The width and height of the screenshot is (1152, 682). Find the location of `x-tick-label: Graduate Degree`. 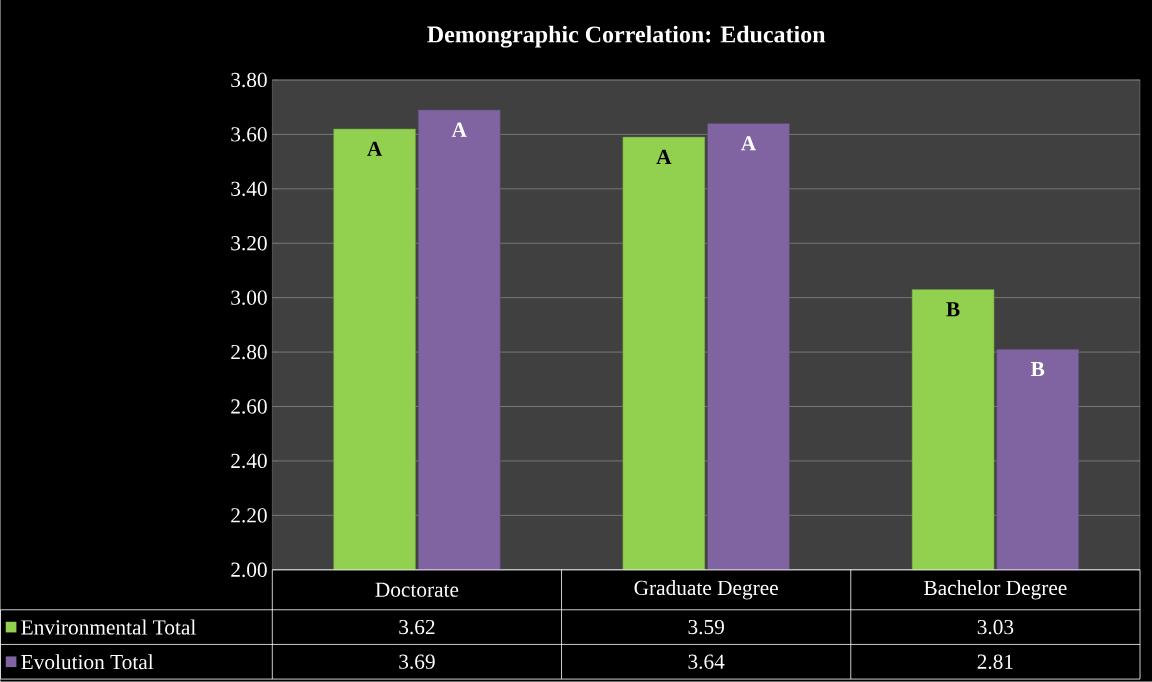

x-tick-label: Graduate Degree is located at coordinates (706, 590).